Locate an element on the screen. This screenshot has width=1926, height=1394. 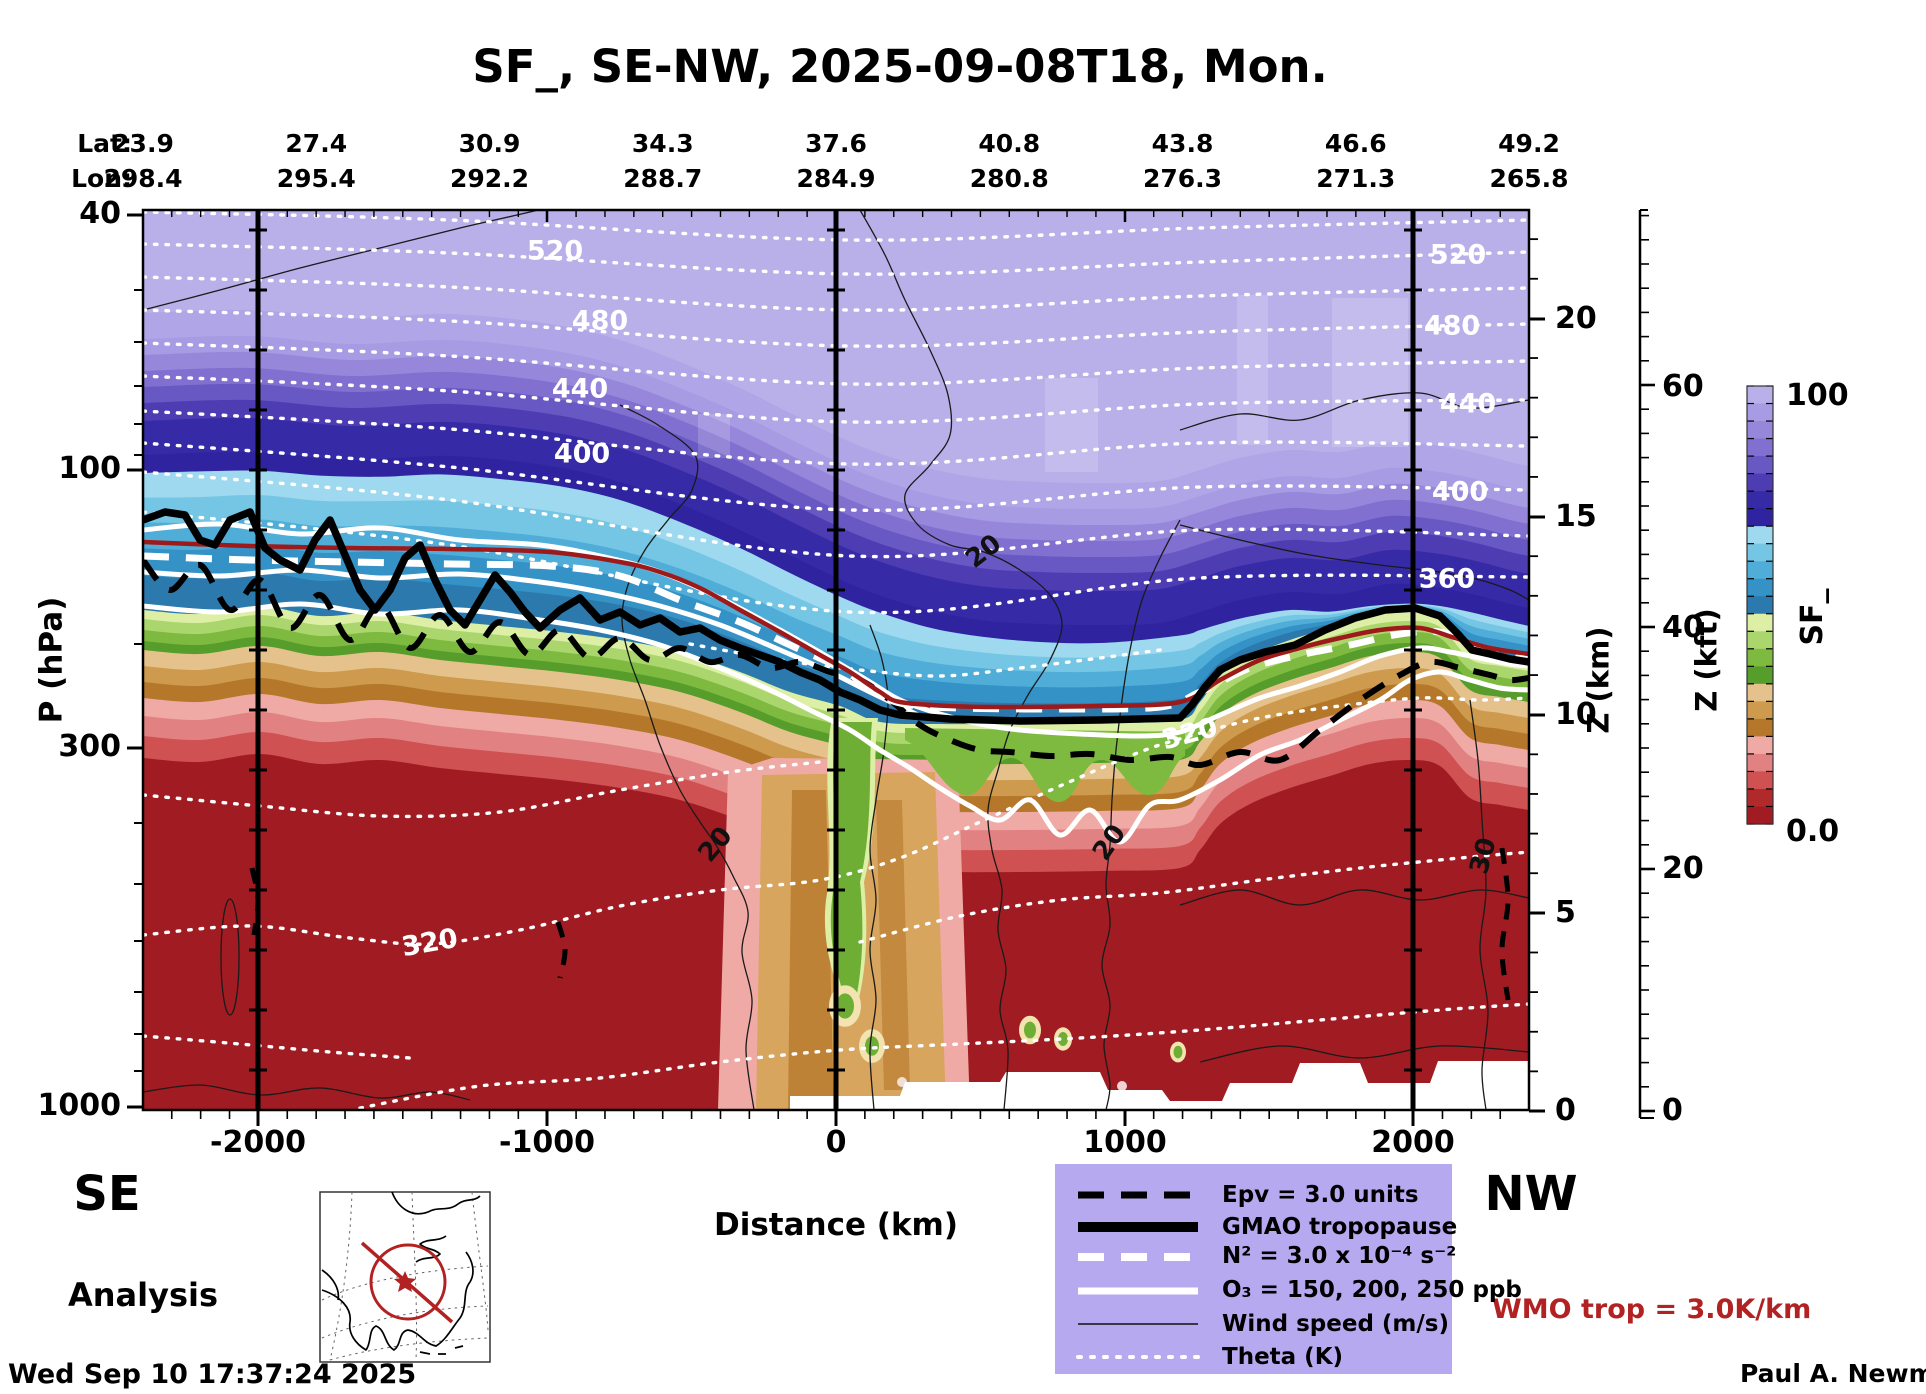
legend-label-wind-speed: Wind speed (m/s) is located at coordinates (1336, 1324).